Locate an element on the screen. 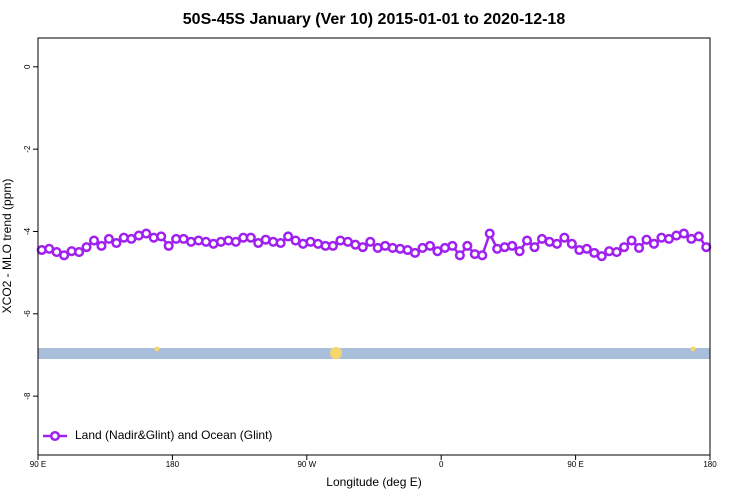 Image resolution: width=750 pixels, height=500 pixels. coverage-band is located at coordinates (374, 353).